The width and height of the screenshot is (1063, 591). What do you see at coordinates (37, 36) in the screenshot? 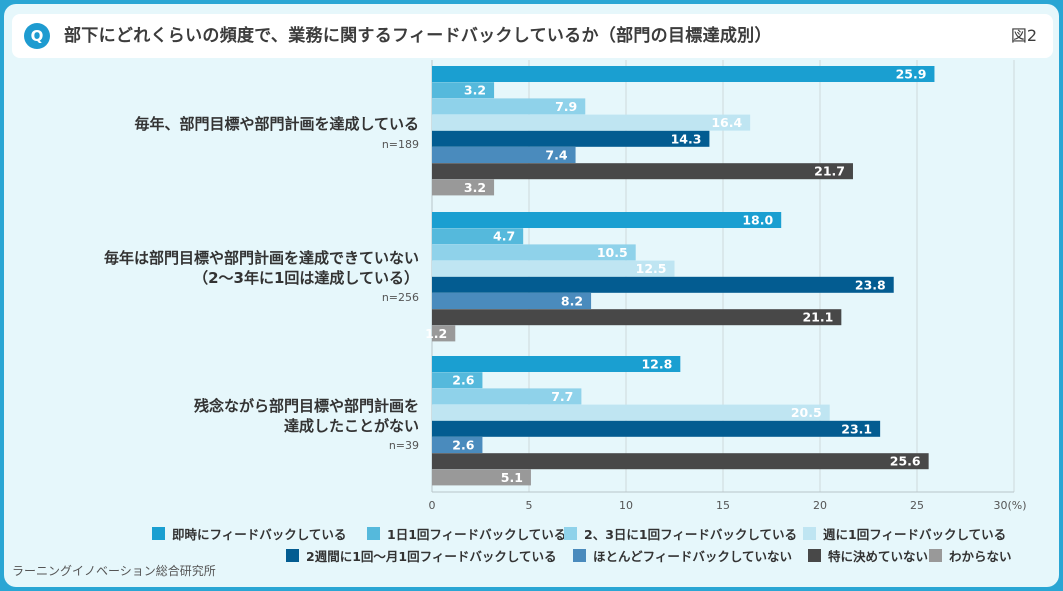
I see `question-badge: Q` at bounding box center [37, 36].